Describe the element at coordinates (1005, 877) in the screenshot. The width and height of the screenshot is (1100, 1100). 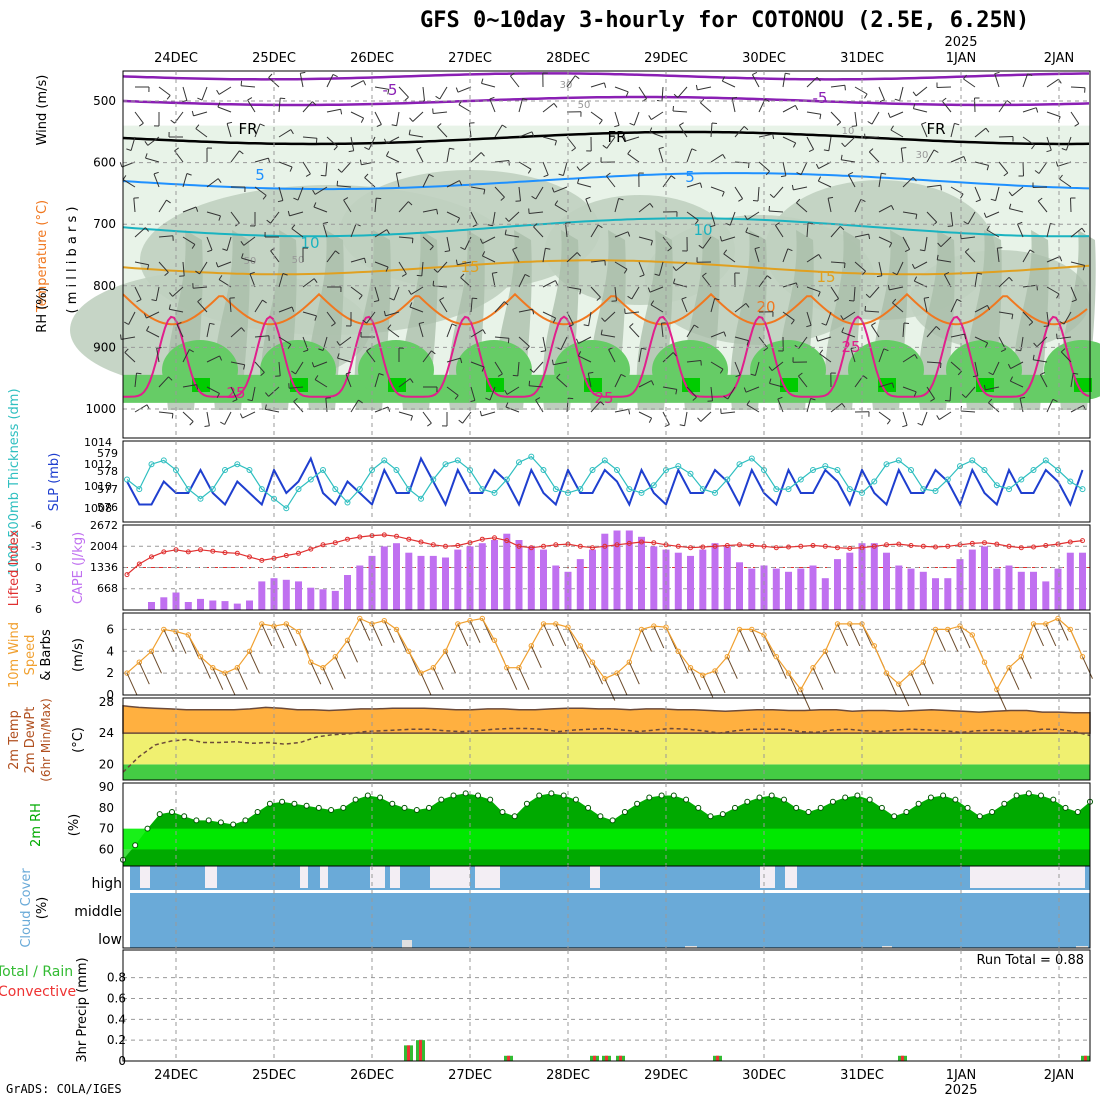
I see `cloud-gap` at that location.